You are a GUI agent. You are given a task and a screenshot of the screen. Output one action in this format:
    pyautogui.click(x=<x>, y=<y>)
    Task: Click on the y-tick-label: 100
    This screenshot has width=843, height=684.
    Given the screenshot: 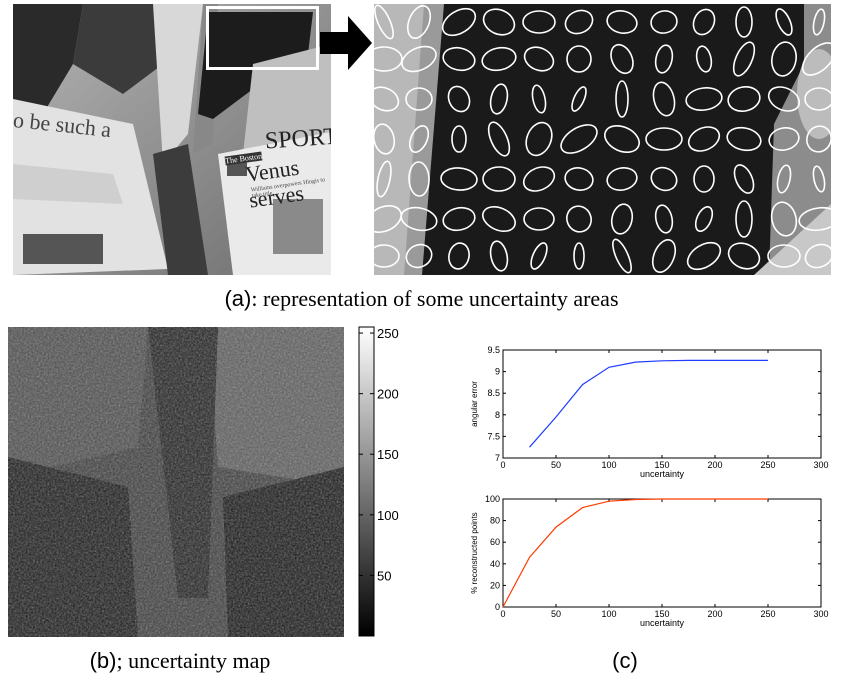 What is the action you would take?
    pyautogui.click(x=492, y=499)
    